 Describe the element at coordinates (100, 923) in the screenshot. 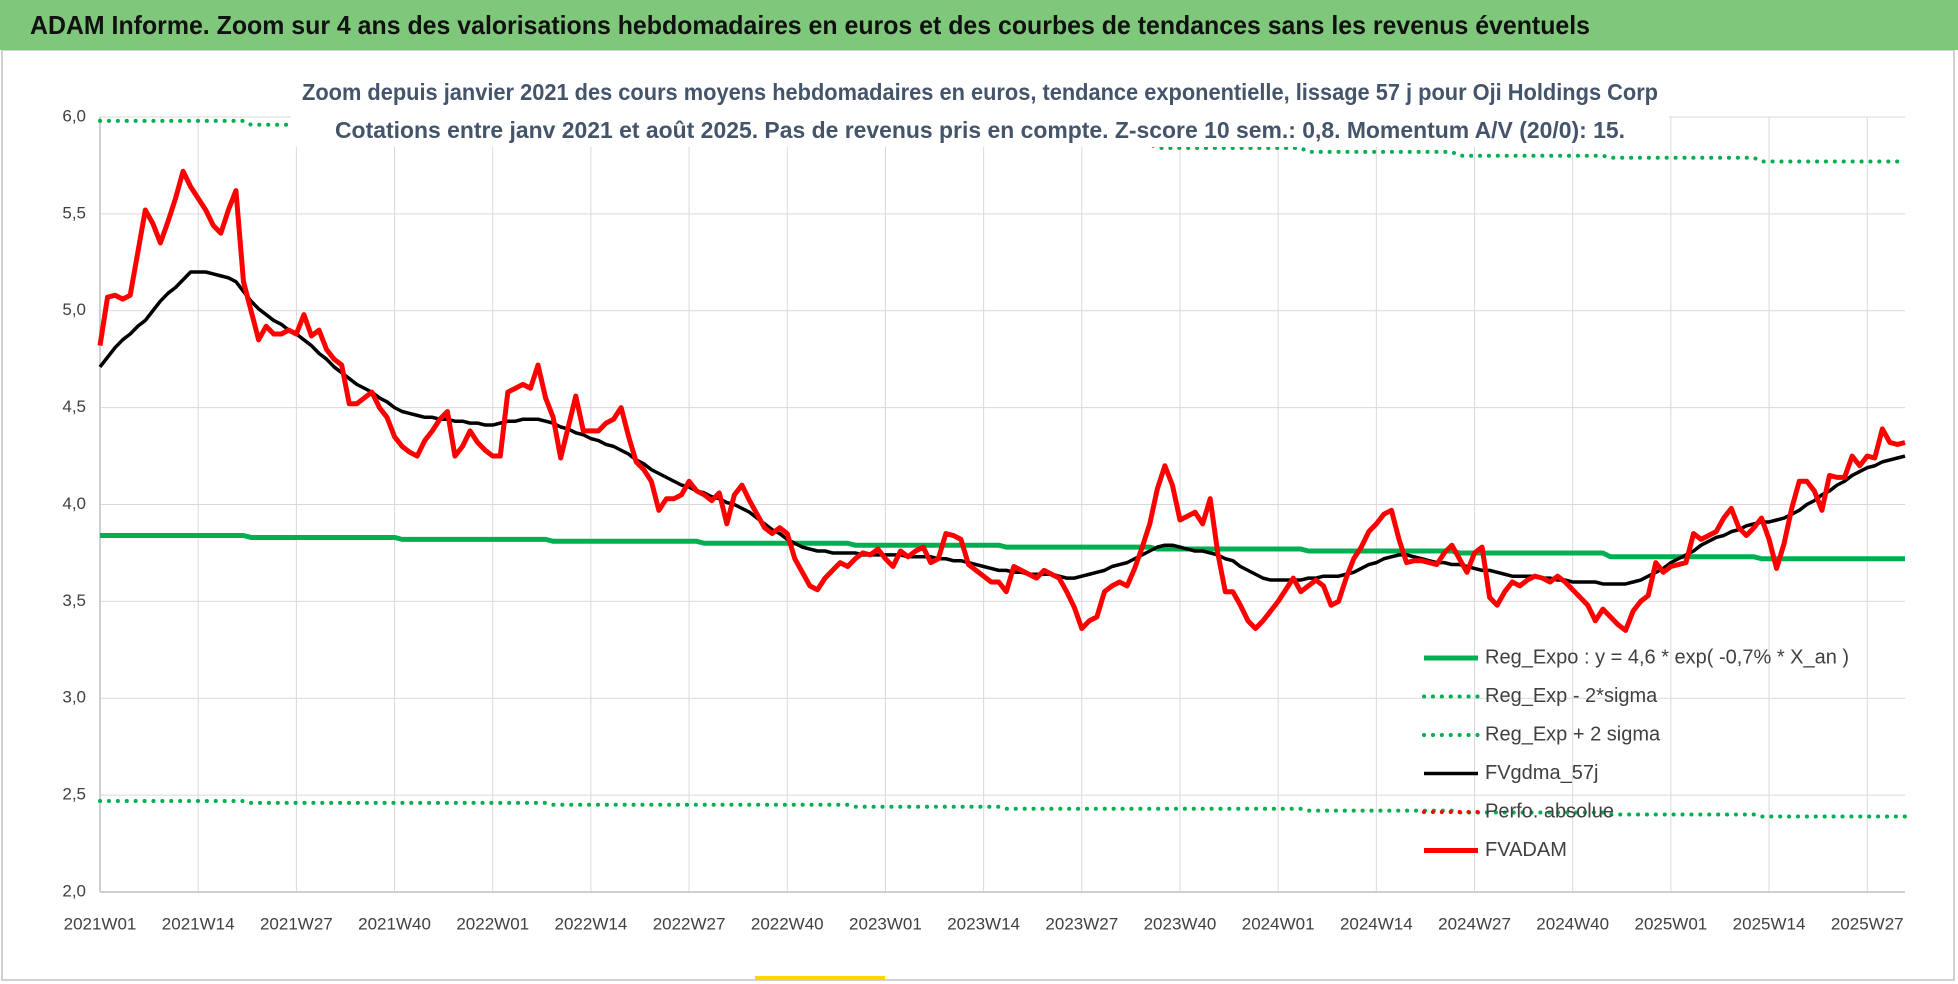

I see `x-tick-label: 2021W01` at that location.